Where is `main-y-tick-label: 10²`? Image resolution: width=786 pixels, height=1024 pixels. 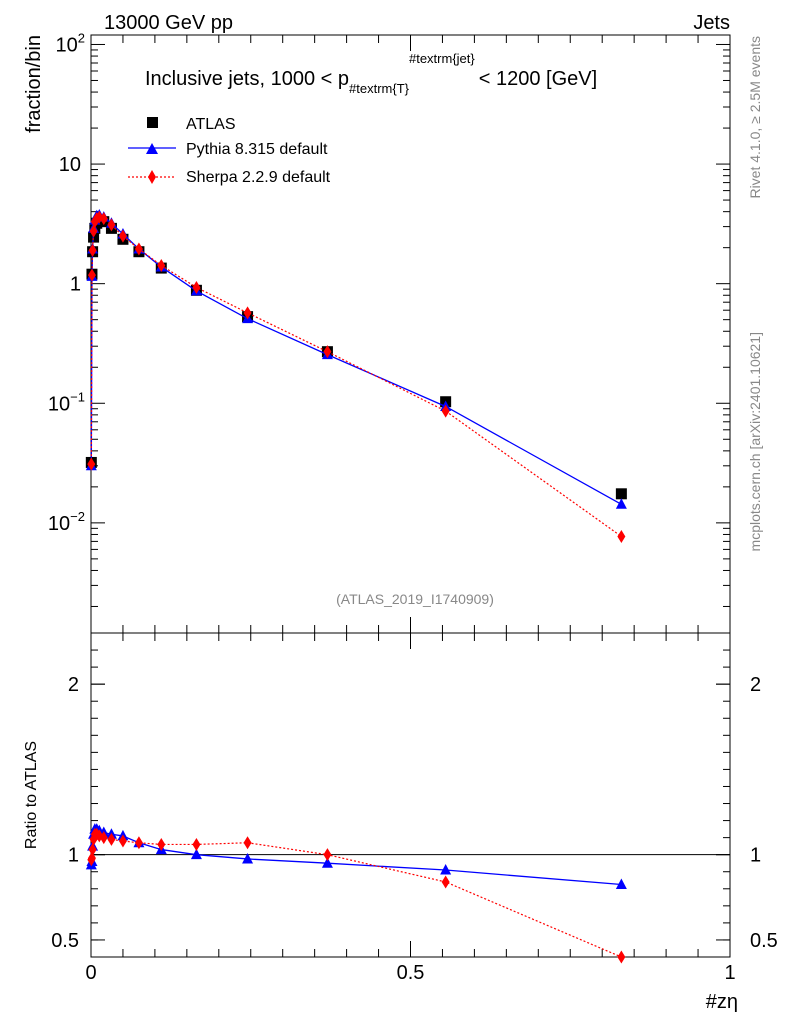
main-y-tick-label: 10² is located at coordinates (70, 43).